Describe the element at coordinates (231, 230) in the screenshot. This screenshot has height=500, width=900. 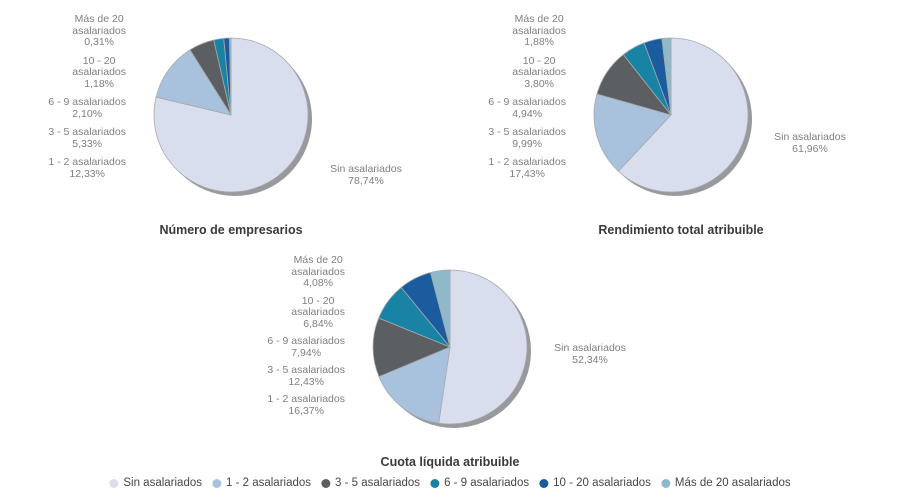
I see `chart-title: Número de empresarios` at that location.